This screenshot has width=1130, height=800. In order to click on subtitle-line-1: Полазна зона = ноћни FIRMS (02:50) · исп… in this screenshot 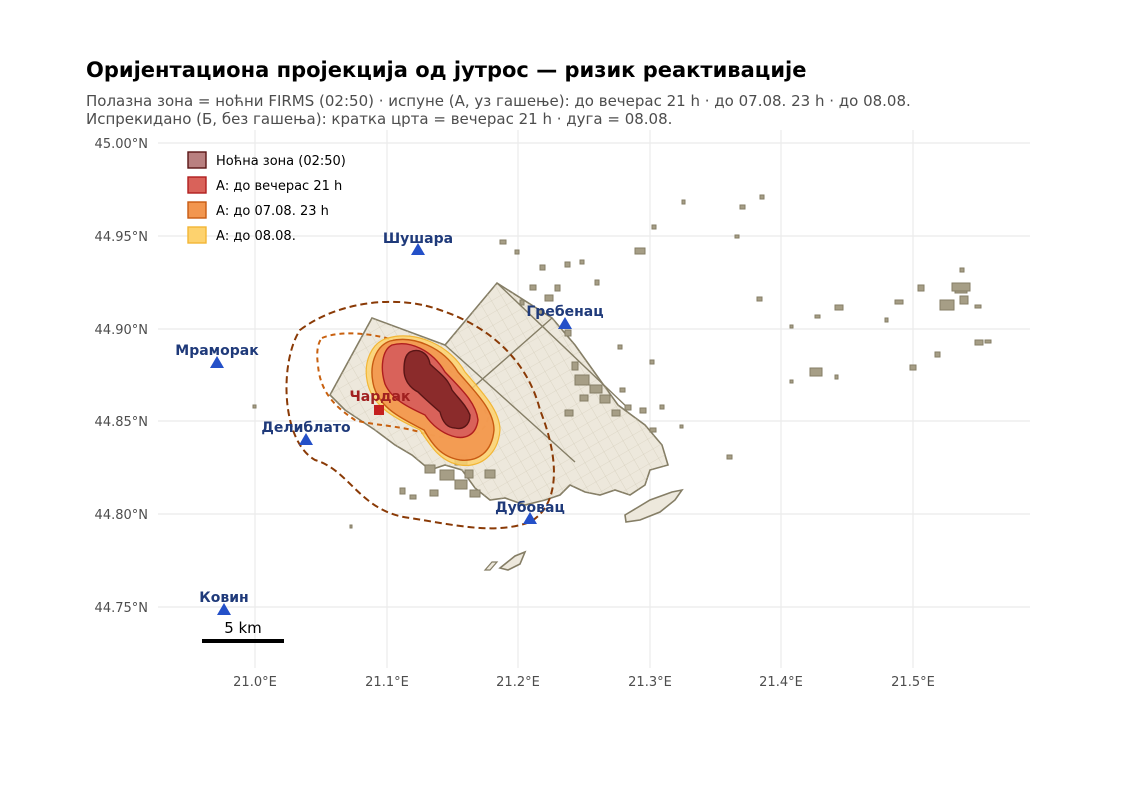, I will do `click(498, 101)`.